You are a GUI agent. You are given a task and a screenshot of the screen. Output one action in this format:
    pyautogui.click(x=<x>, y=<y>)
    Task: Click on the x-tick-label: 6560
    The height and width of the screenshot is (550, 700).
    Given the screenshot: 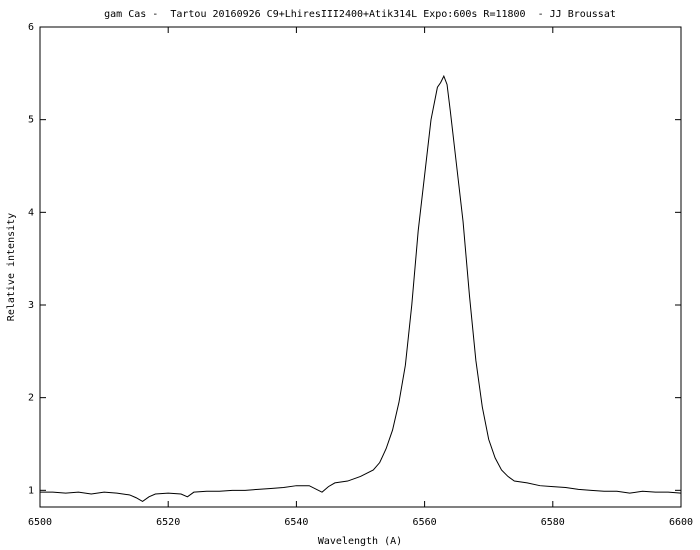 What is the action you would take?
    pyautogui.click(x=425, y=522)
    